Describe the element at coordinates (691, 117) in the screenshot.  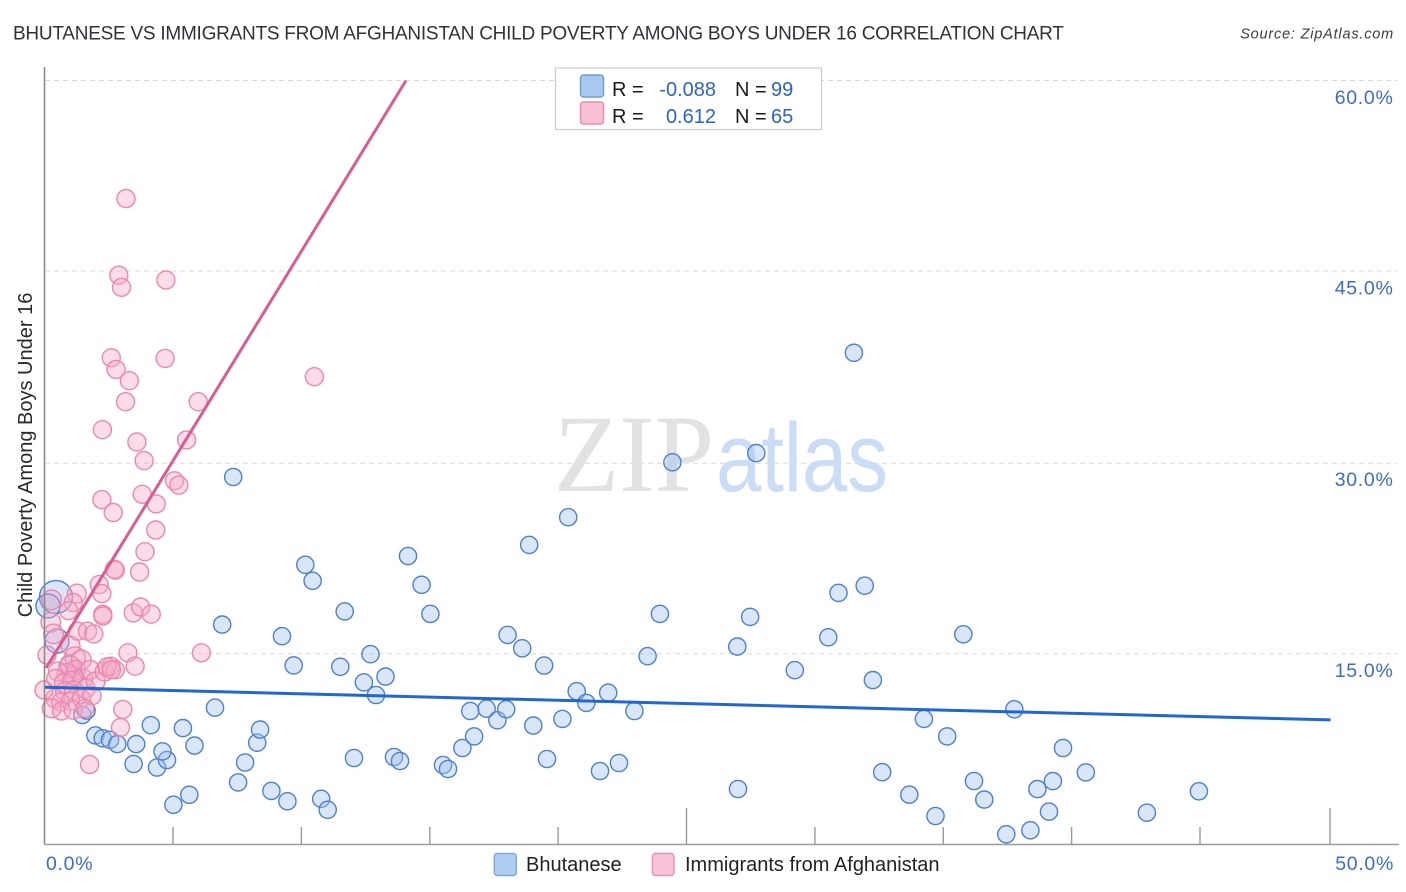
I see `svg-text: 0.612` at that location.